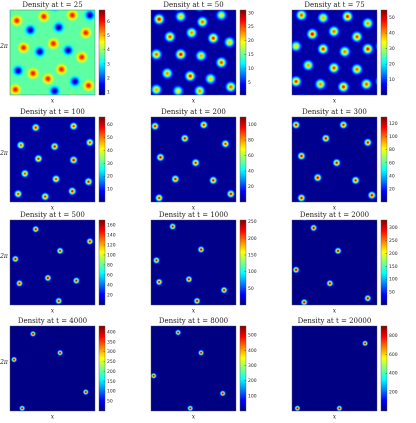  I want to click on colorbar-tick-label: 15, so click(251, 55).